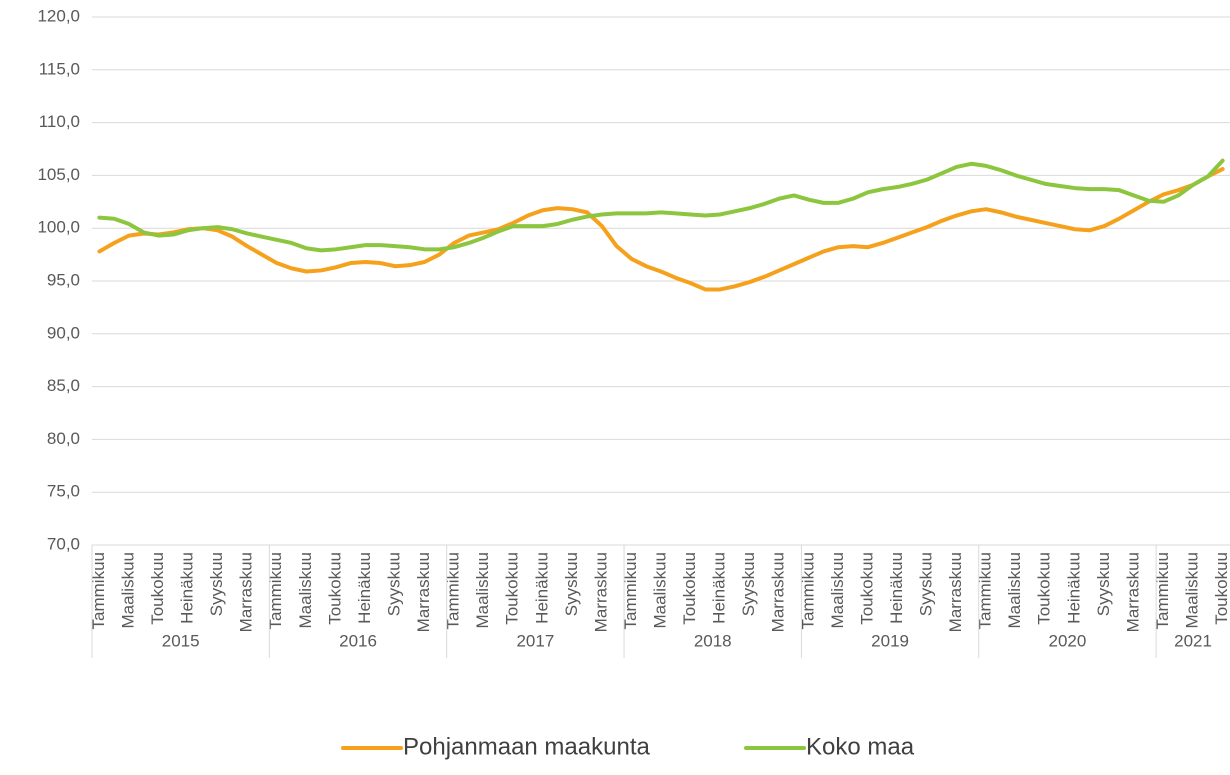  I want to click on y-tick-label: 80,0, so click(63, 438).